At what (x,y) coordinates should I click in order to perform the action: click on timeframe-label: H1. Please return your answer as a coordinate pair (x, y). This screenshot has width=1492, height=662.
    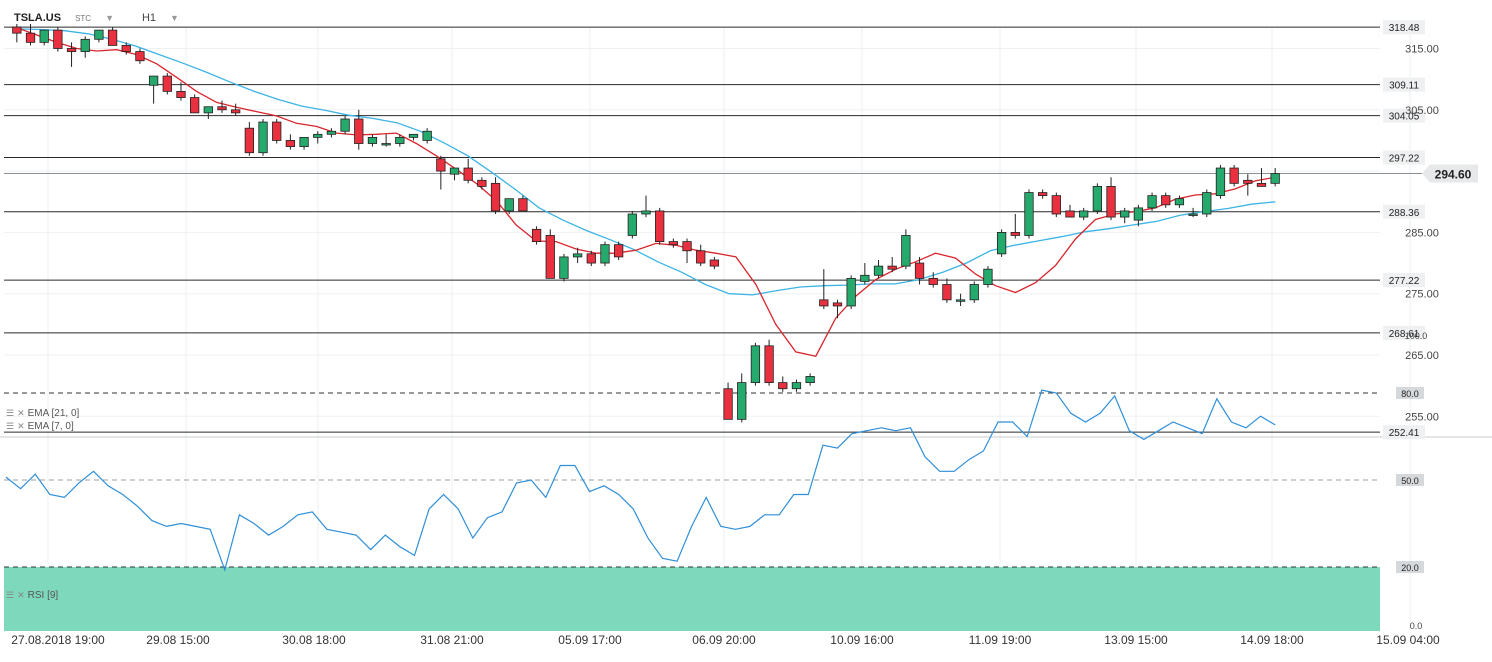
    Looking at the image, I should click on (149, 18).